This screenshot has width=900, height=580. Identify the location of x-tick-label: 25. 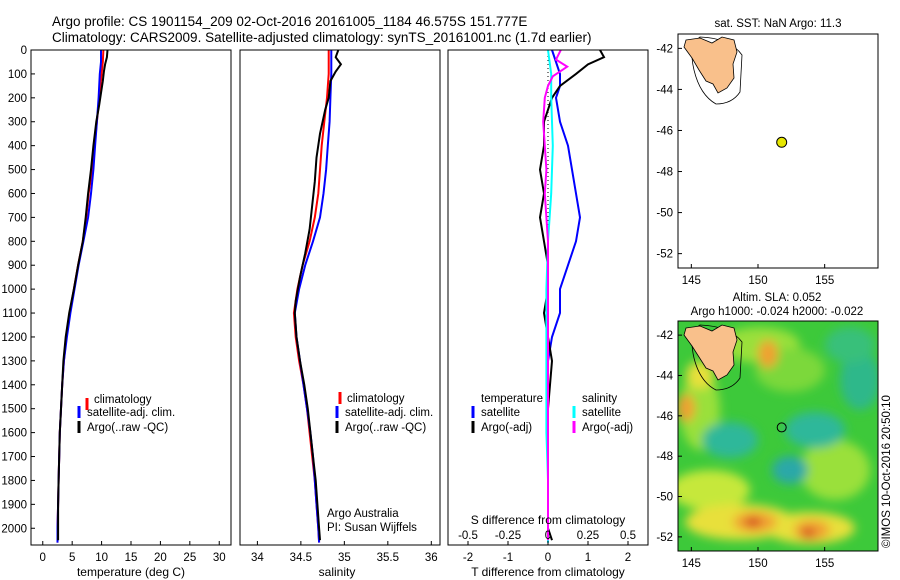
(189, 558).